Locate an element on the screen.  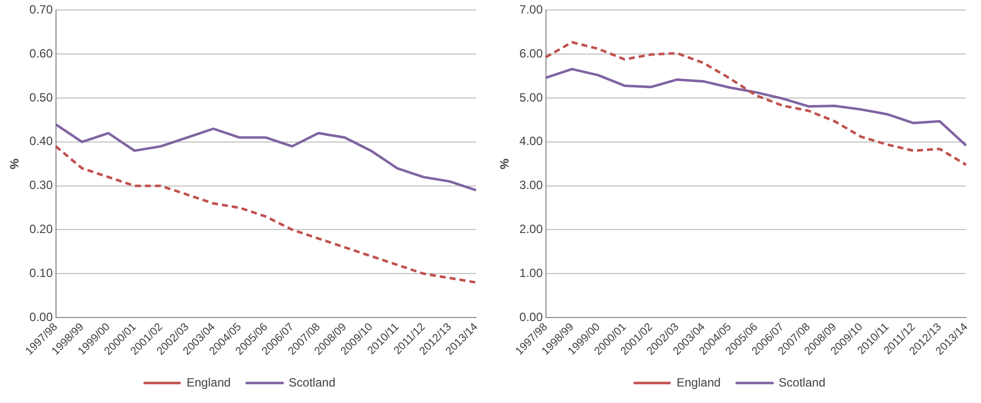
y-tick-label: 2.00 is located at coordinates (531, 229).